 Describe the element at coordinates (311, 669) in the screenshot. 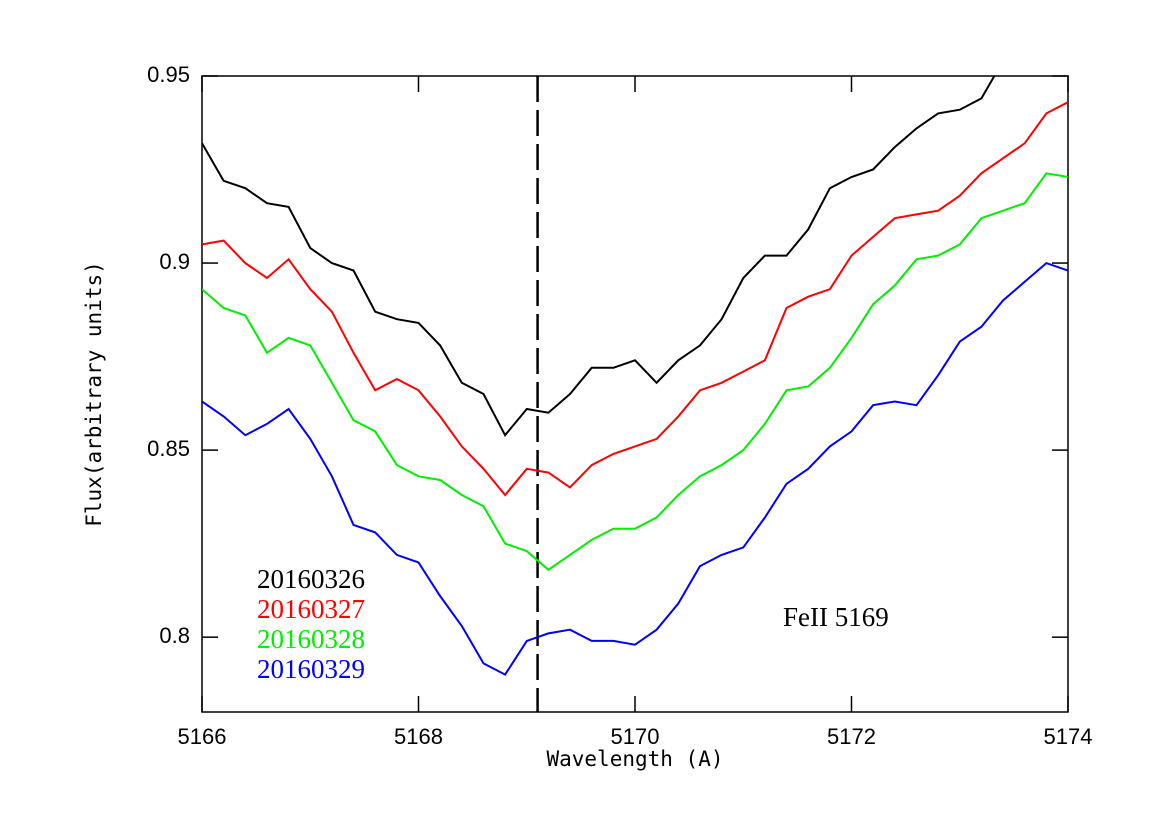

I see `legend-entry: 20160329` at that location.